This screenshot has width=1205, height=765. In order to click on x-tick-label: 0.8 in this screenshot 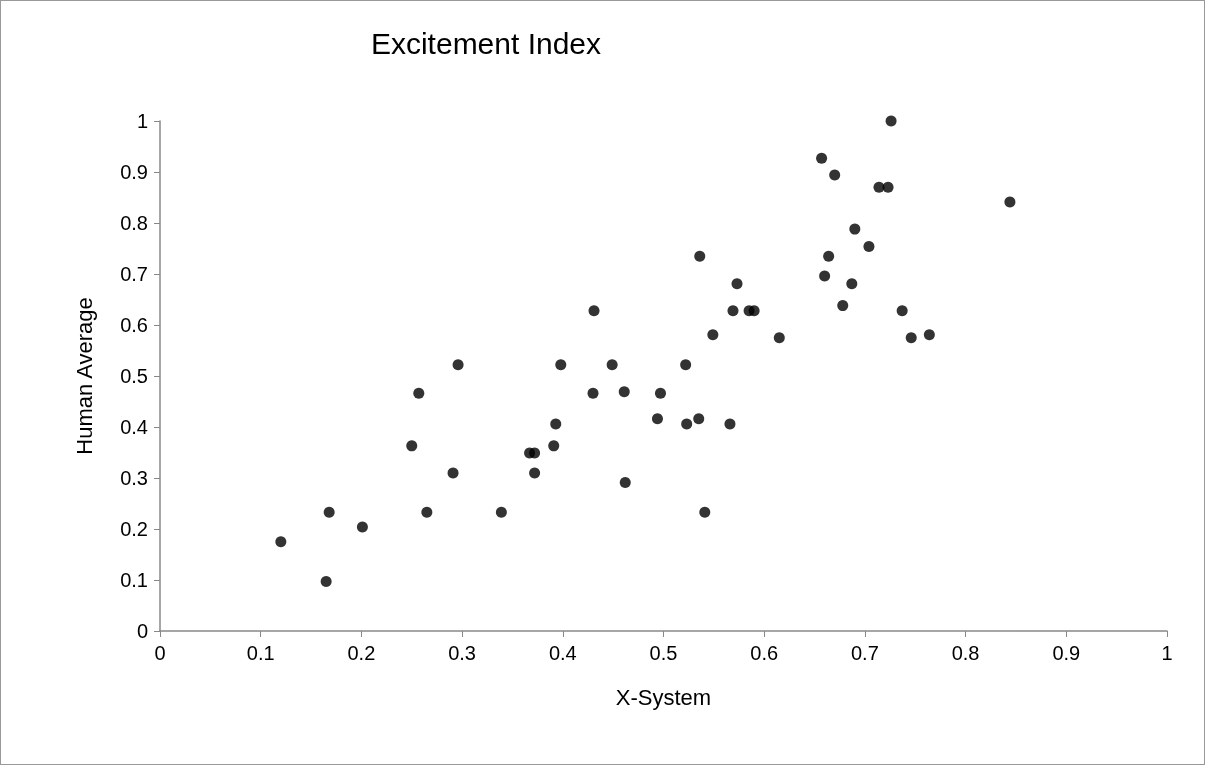, I will do `click(965, 653)`.